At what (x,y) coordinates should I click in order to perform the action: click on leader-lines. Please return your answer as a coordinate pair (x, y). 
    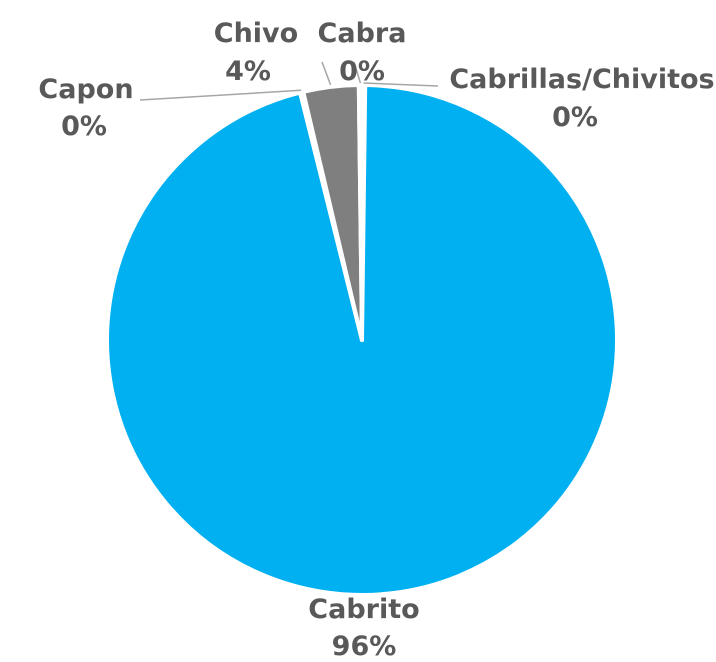
    Looking at the image, I should click on (289, 81).